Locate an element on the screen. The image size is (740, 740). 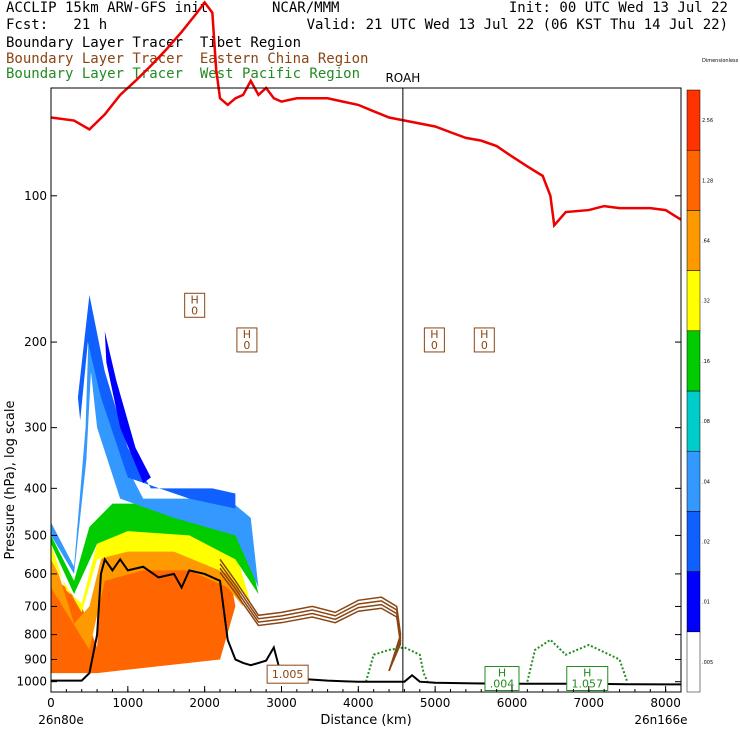
legend-tibet: Boundary Layer Tracer Tibet Region is located at coordinates (154, 43).